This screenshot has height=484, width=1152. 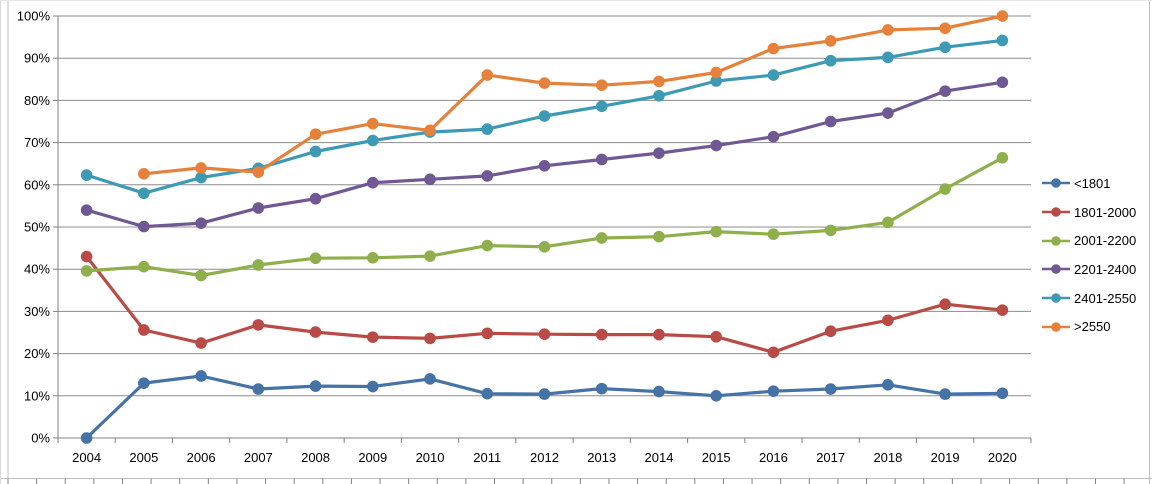 I want to click on series-point-2-2006, so click(x=201, y=275).